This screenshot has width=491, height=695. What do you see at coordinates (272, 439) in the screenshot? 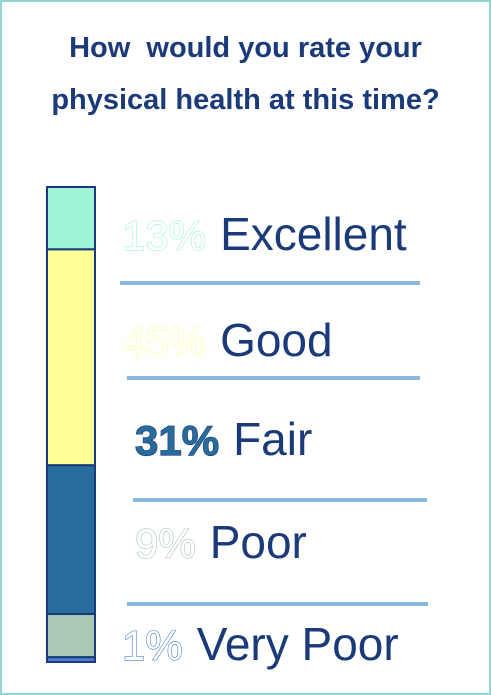
I see `category-label: Fair` at bounding box center [272, 439].